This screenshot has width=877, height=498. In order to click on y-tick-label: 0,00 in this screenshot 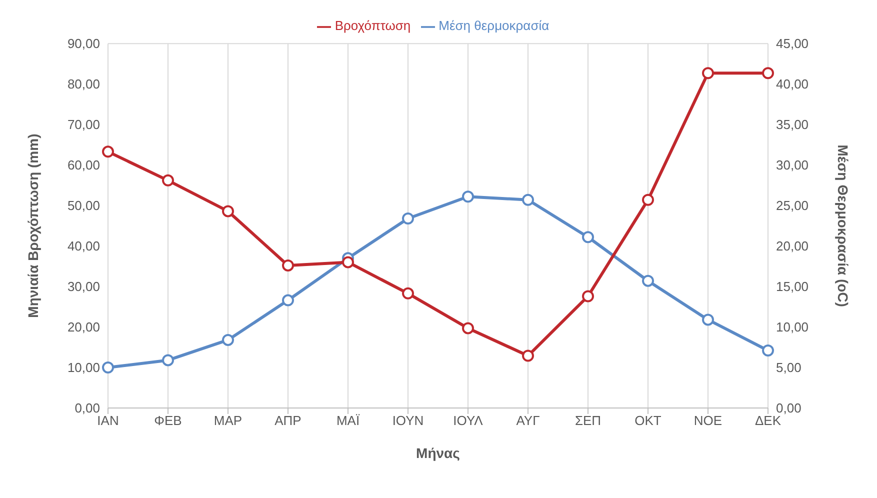, I will do `click(87, 408)`.